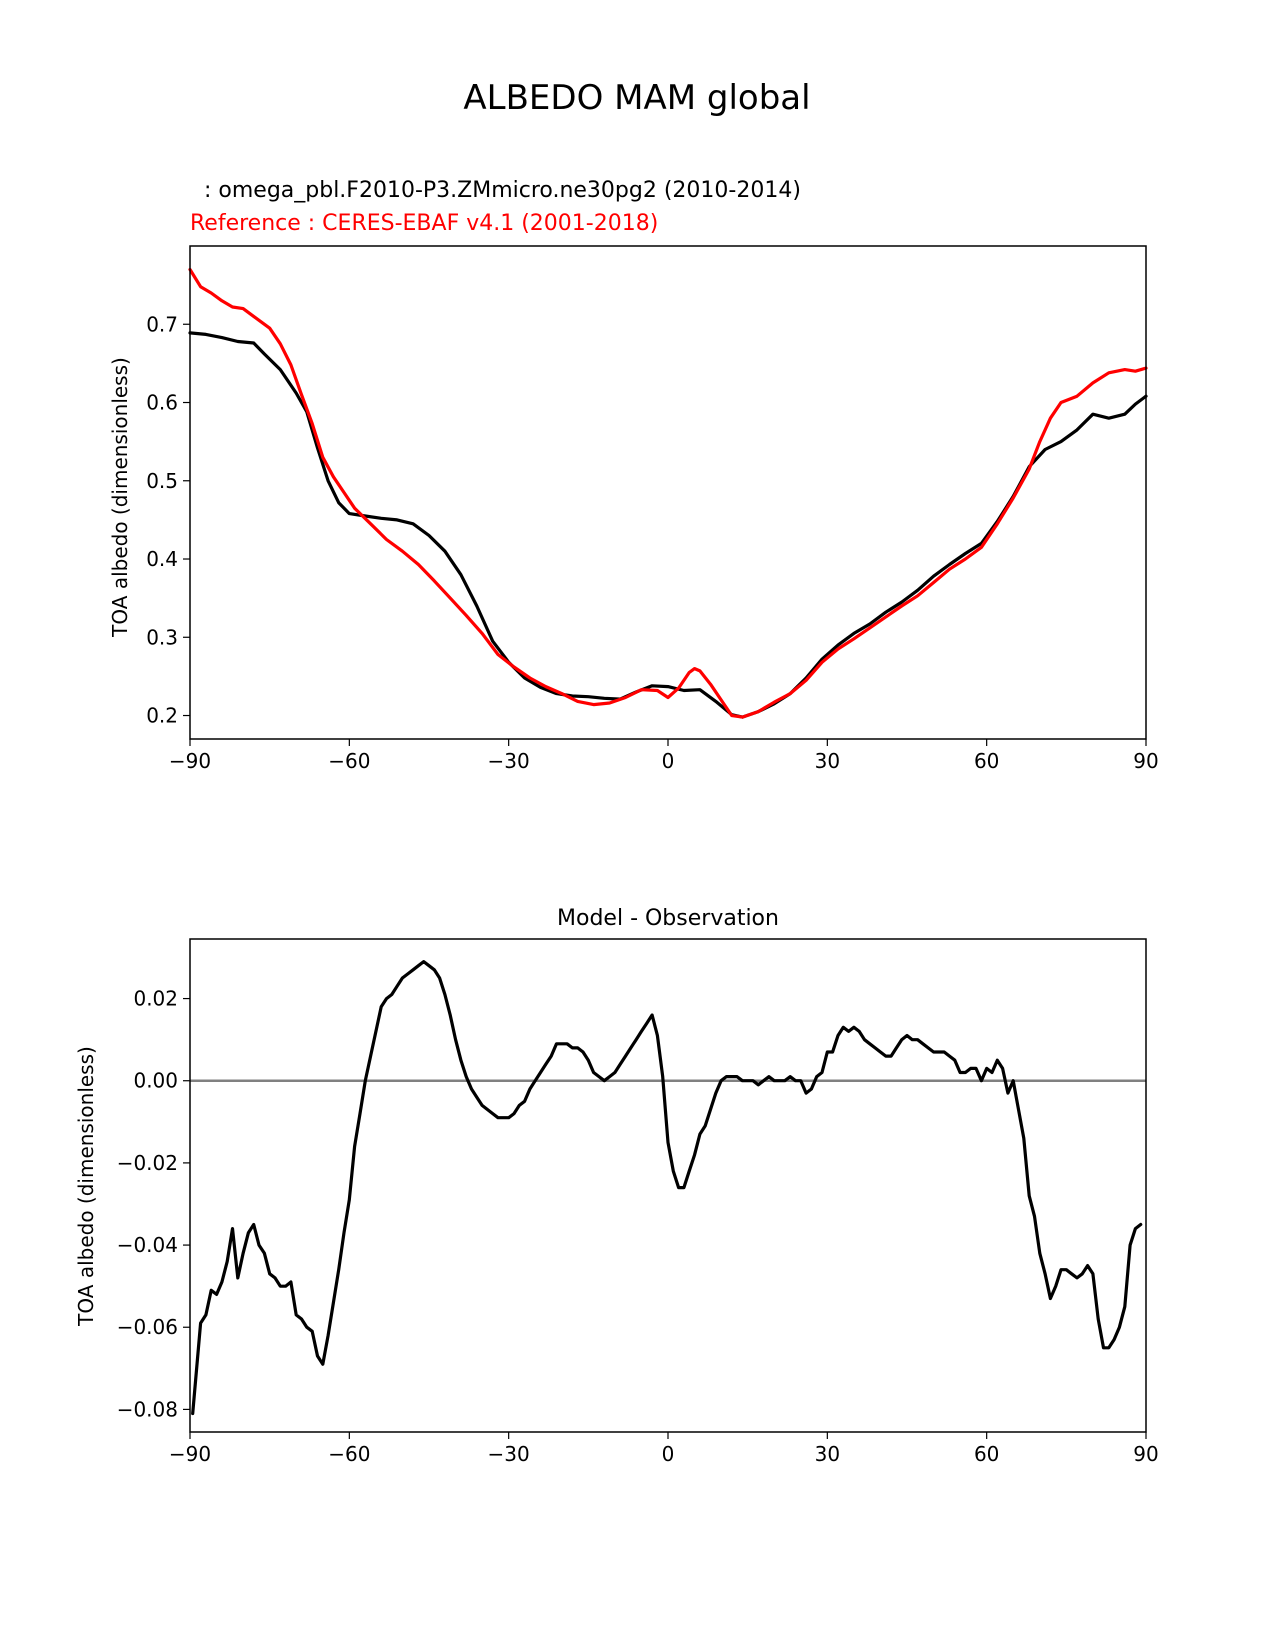 This screenshot has width=1275, height=1650. I want to click on y-tick-label: 0.2, so click(162, 716).